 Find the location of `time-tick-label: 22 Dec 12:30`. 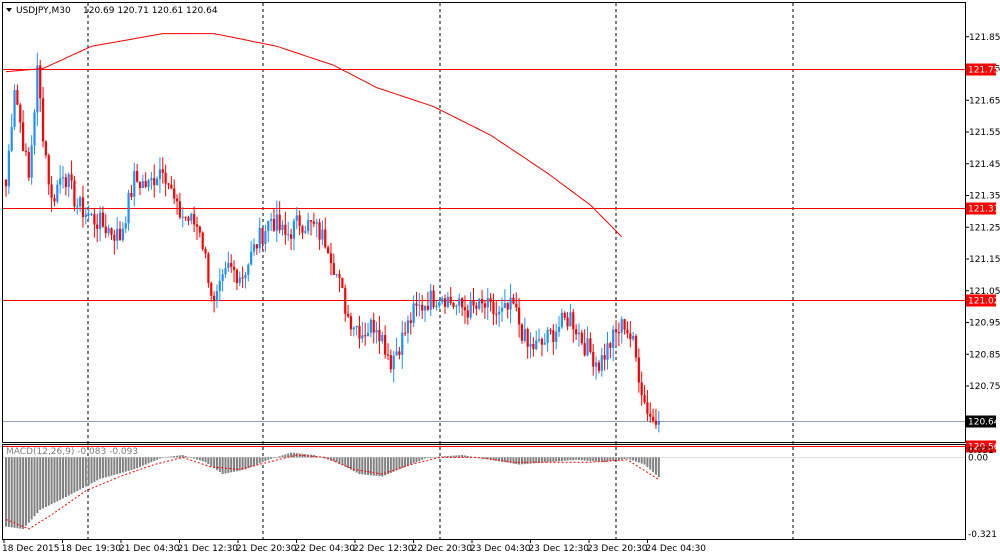

time-tick-label: 22 Dec 12:30 is located at coordinates (383, 549).